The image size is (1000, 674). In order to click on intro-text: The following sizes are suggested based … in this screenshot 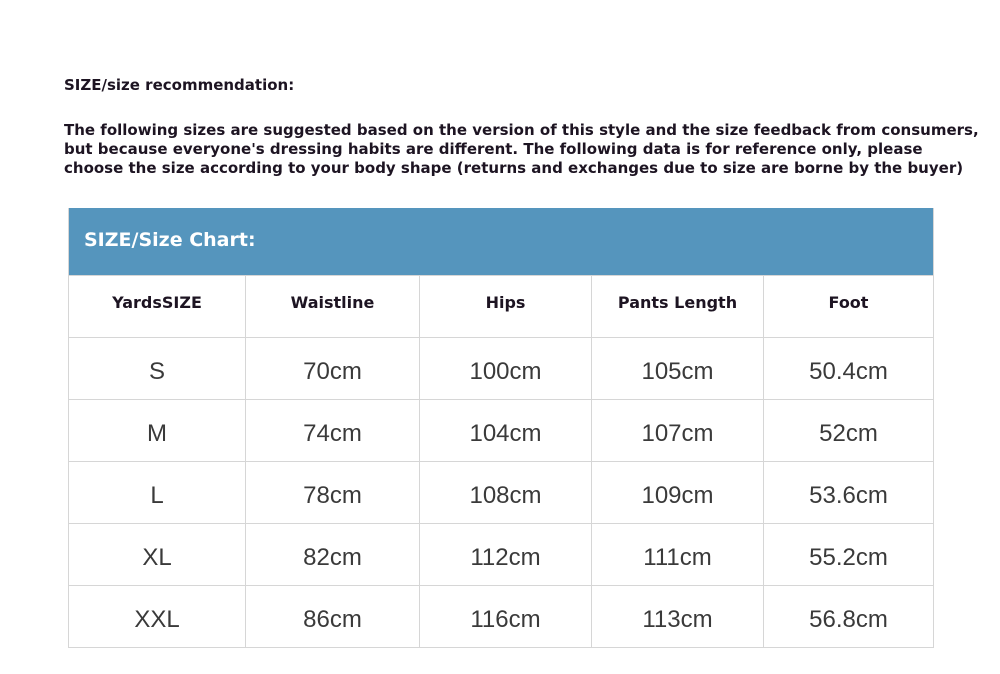, I will do `click(521, 149)`.